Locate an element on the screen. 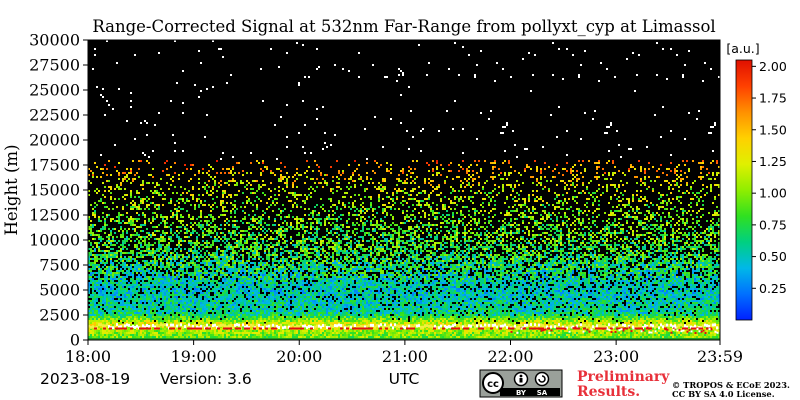 This screenshot has height=400, width=800. y-tick-label: 10000 is located at coordinates (54, 240).